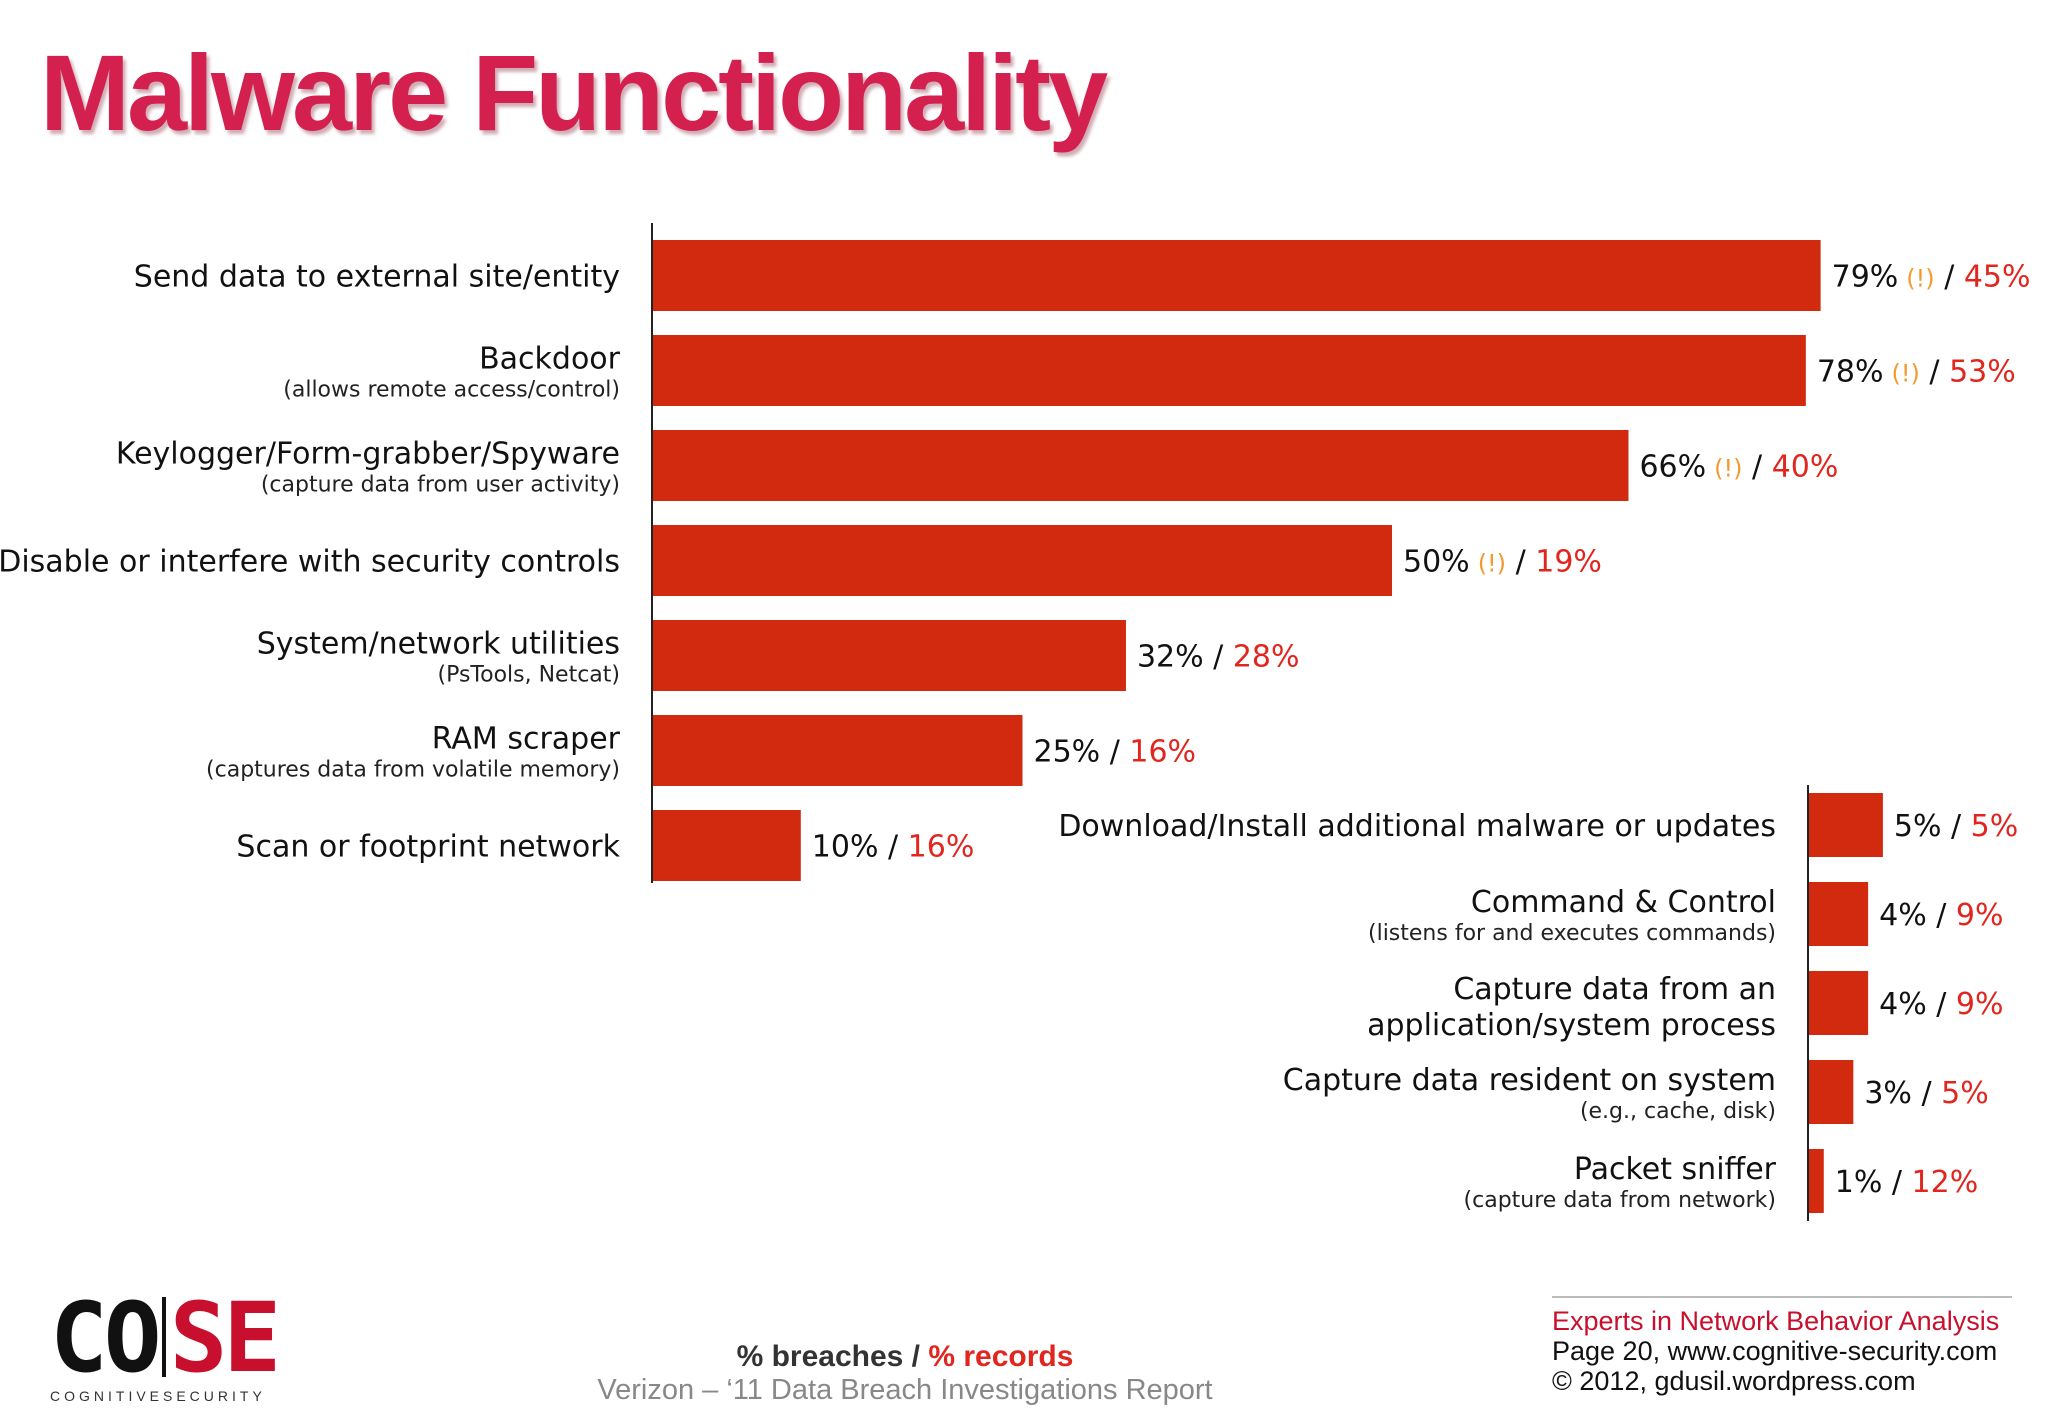 The width and height of the screenshot is (2048, 1418). Describe the element at coordinates (368, 454) in the screenshot. I see `category-label: Keylogger/Form-grabber/Spyware` at that location.